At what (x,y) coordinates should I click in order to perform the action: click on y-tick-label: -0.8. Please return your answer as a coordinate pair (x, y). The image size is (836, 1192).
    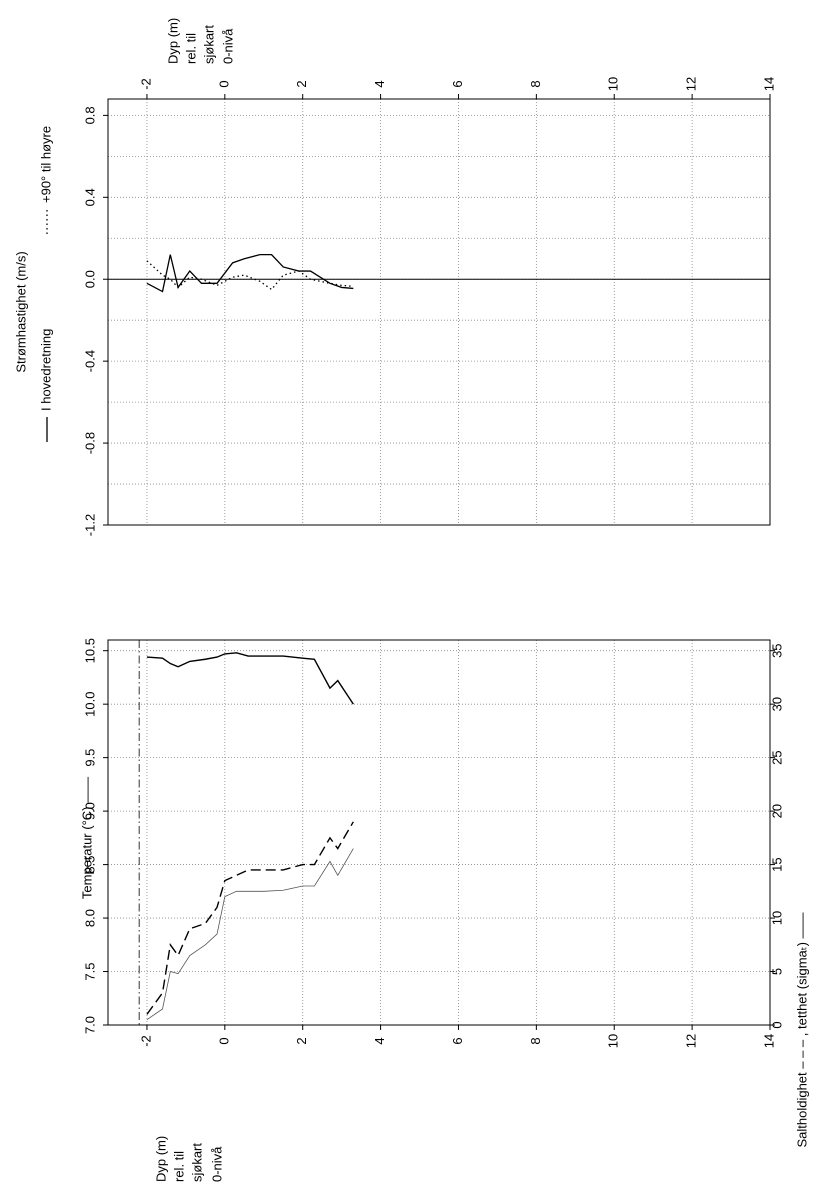
    Looking at the image, I should click on (89, 443).